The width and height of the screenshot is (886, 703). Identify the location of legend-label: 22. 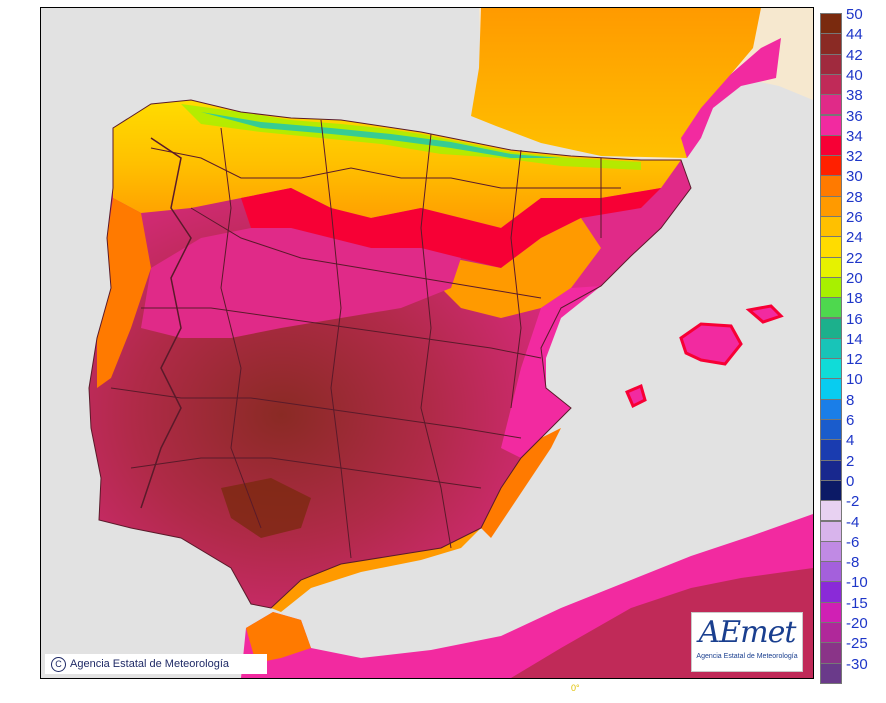
(854, 258).